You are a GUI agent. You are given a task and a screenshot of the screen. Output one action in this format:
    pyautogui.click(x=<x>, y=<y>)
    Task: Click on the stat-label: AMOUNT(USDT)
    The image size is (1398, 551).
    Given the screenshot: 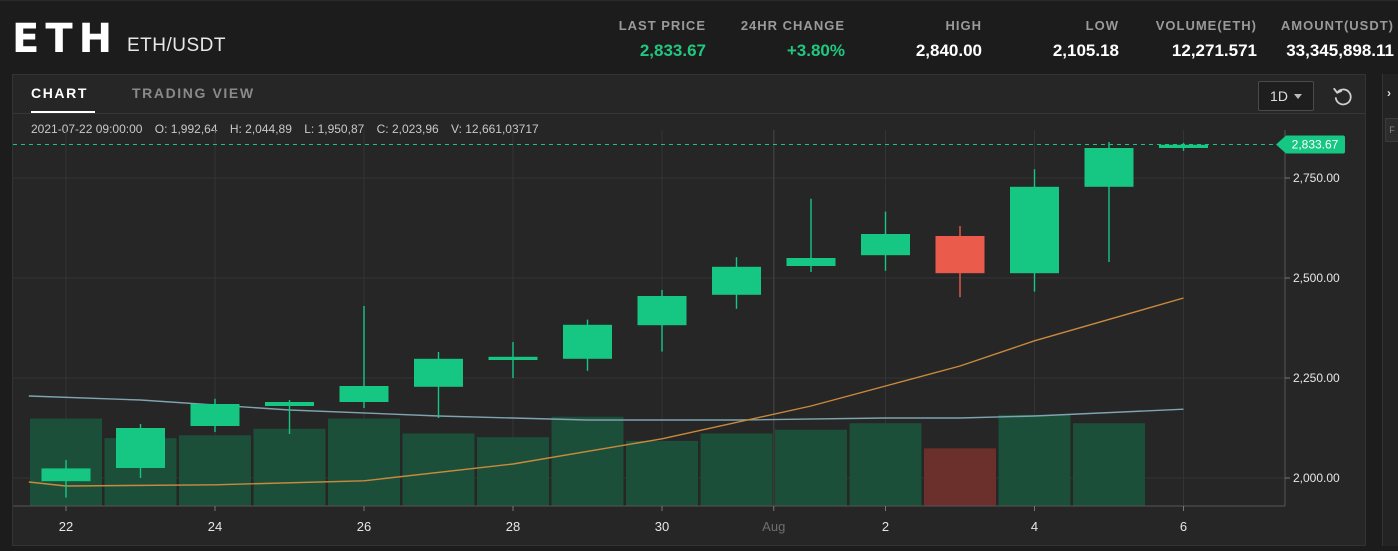 What is the action you would take?
    pyautogui.click(x=1337, y=25)
    